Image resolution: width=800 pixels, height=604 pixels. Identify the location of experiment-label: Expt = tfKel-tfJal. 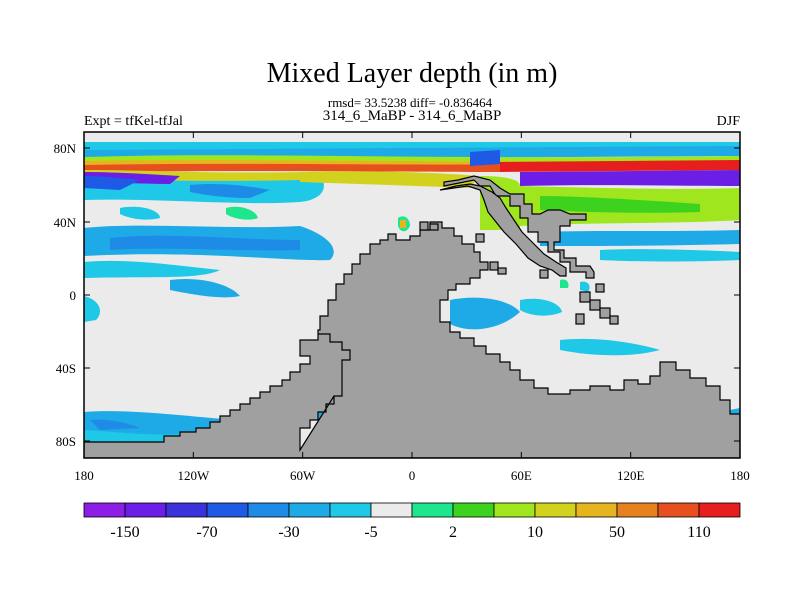
(133, 121).